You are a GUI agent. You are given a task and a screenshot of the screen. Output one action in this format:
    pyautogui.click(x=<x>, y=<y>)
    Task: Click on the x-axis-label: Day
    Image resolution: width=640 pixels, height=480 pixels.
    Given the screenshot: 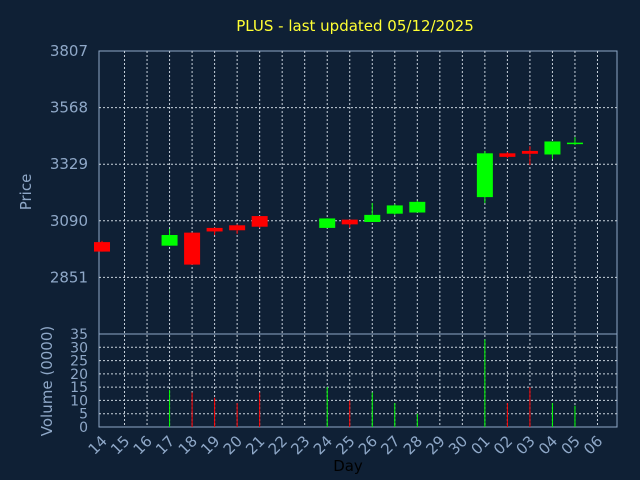 What is the action you would take?
    pyautogui.click(x=348, y=466)
    